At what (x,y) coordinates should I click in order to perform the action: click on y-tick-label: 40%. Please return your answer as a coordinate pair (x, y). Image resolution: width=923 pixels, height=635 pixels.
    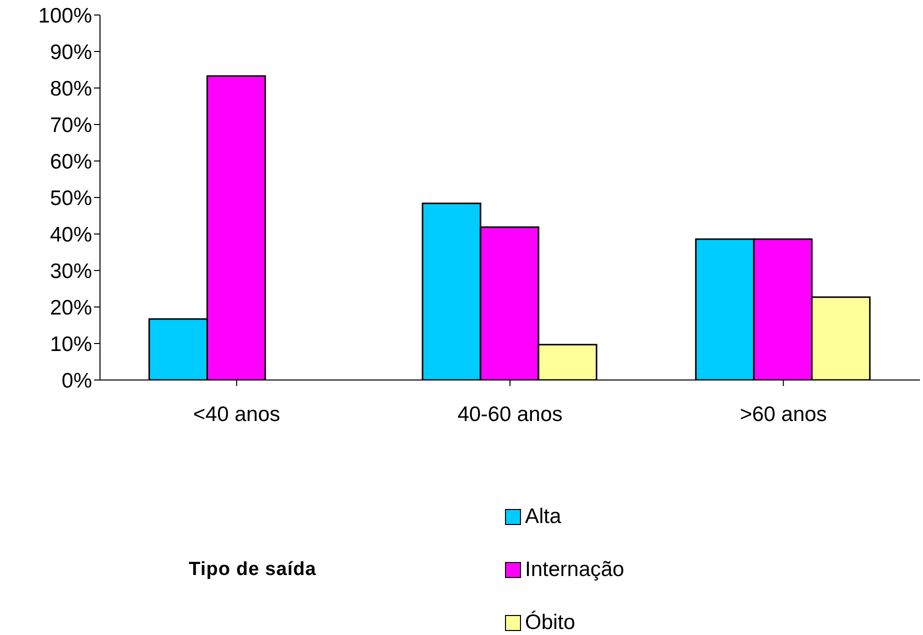
    Looking at the image, I should click on (71, 234).